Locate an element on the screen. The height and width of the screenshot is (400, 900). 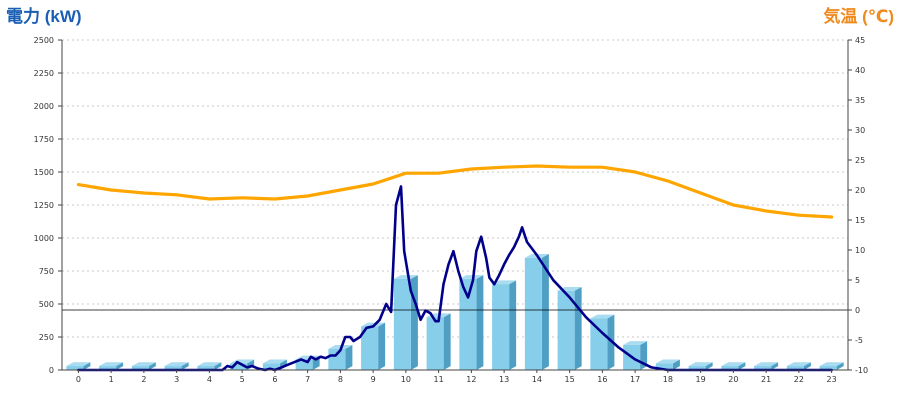
right-axis-title: 気温 (℃) is located at coordinates (858, 16).